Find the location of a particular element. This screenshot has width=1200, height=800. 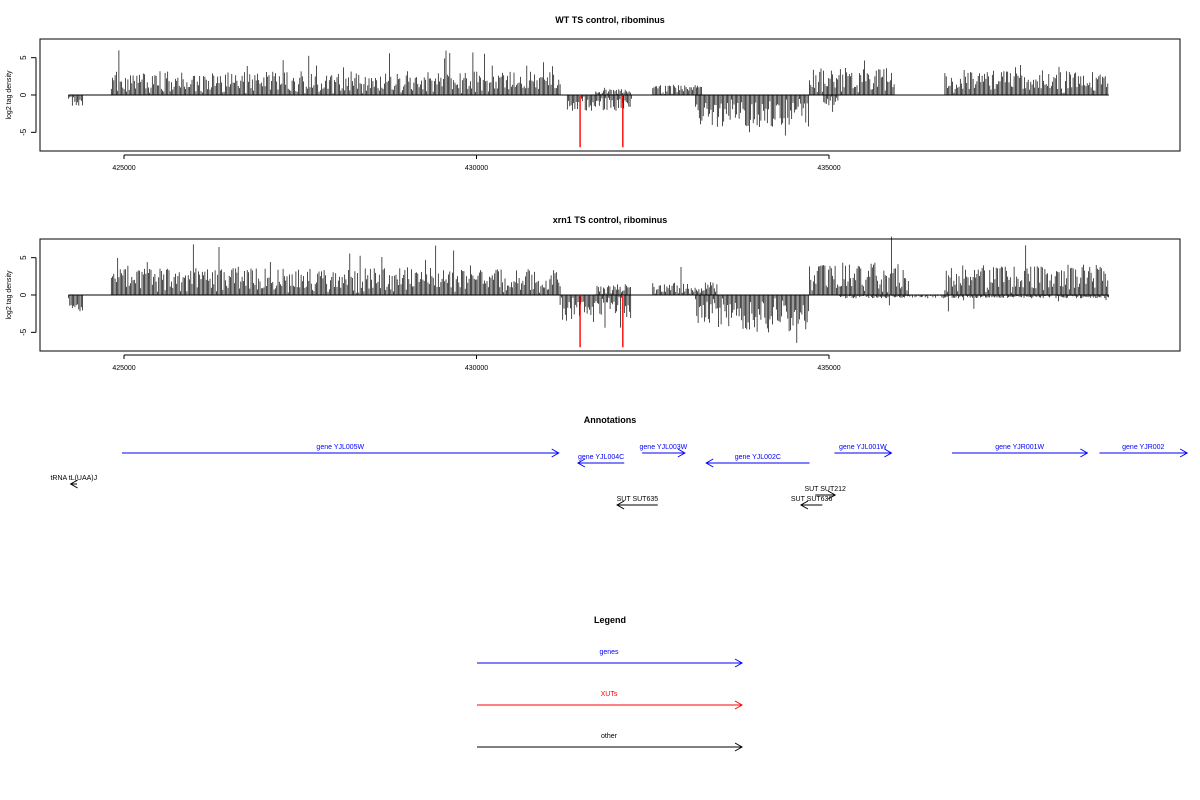

xrn1-xut-highlights is located at coordinates (601, 321).